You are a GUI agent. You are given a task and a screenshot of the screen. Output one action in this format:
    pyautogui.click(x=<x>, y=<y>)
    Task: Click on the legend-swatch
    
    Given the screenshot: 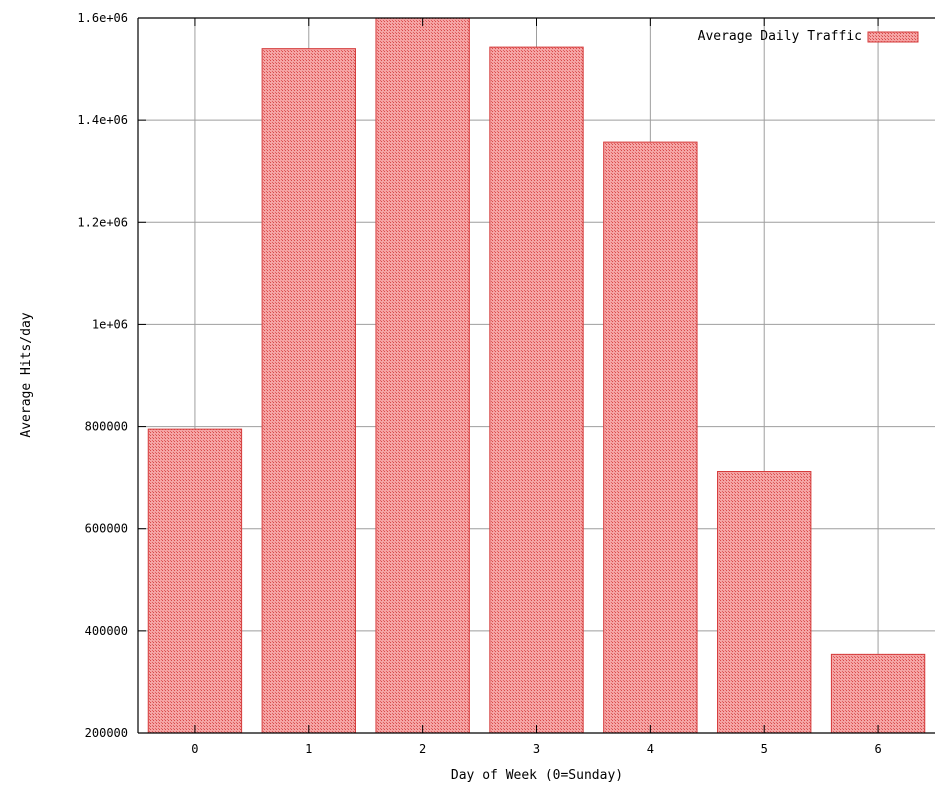 What is the action you would take?
    pyautogui.click(x=893, y=37)
    